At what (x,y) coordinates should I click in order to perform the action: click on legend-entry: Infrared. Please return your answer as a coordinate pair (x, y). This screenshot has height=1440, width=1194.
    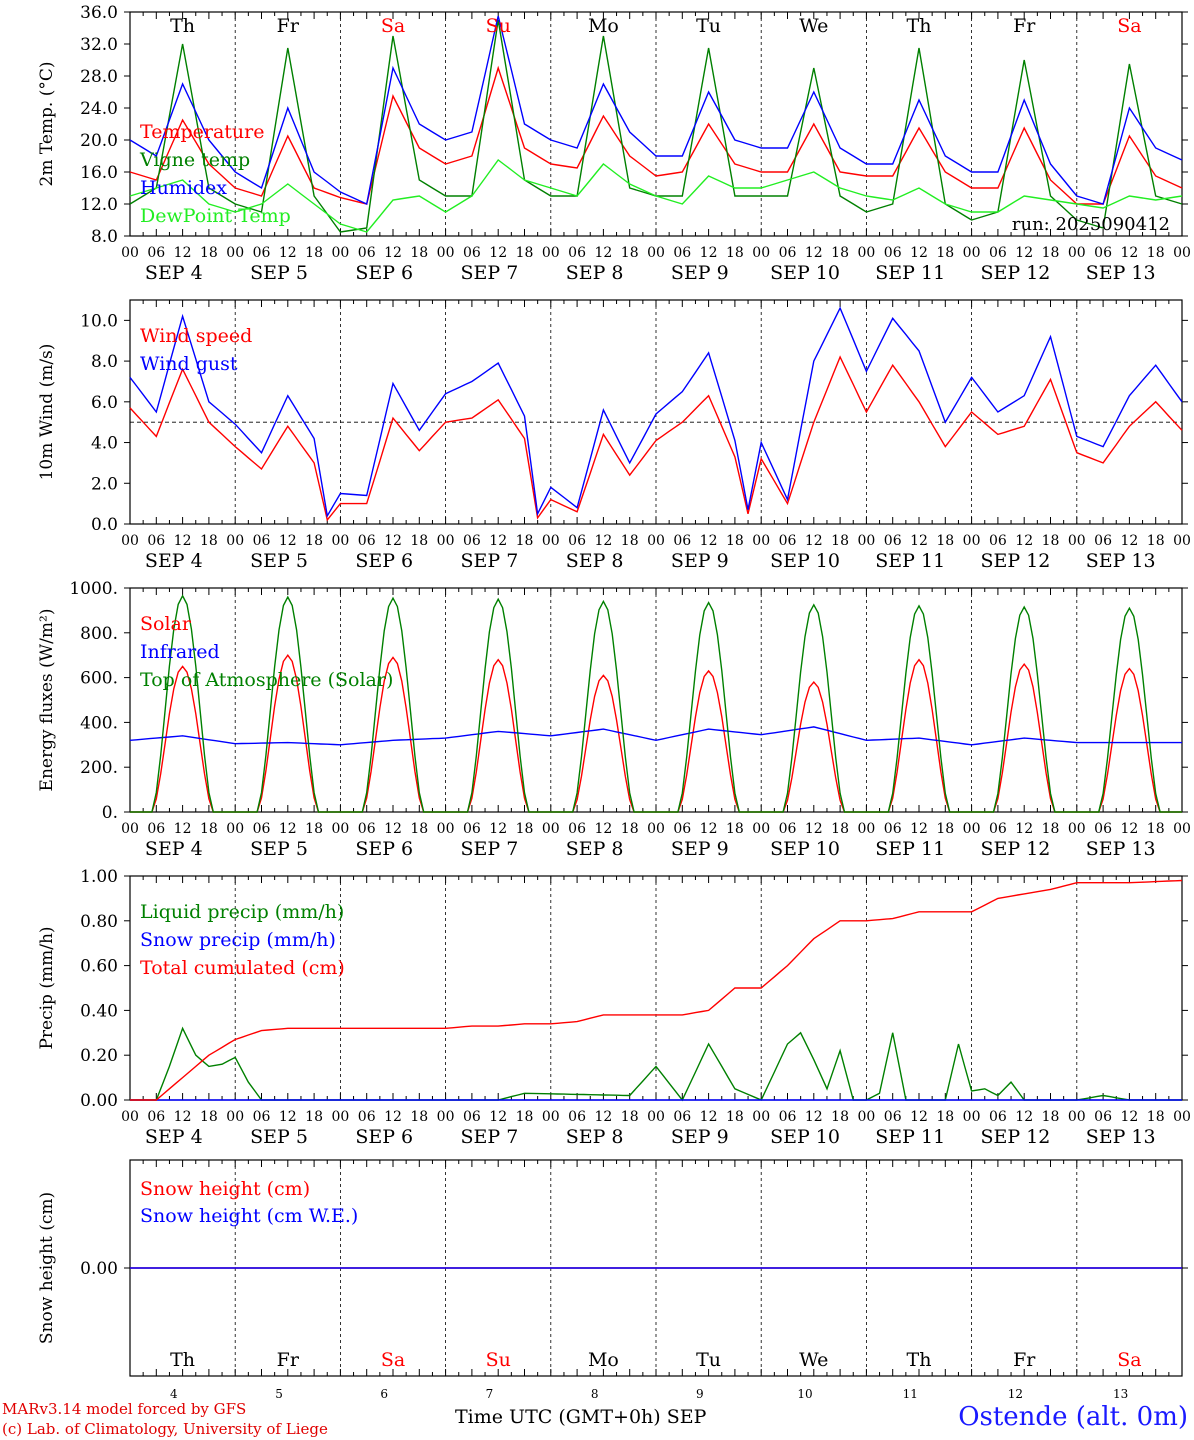
    Looking at the image, I should click on (180, 652).